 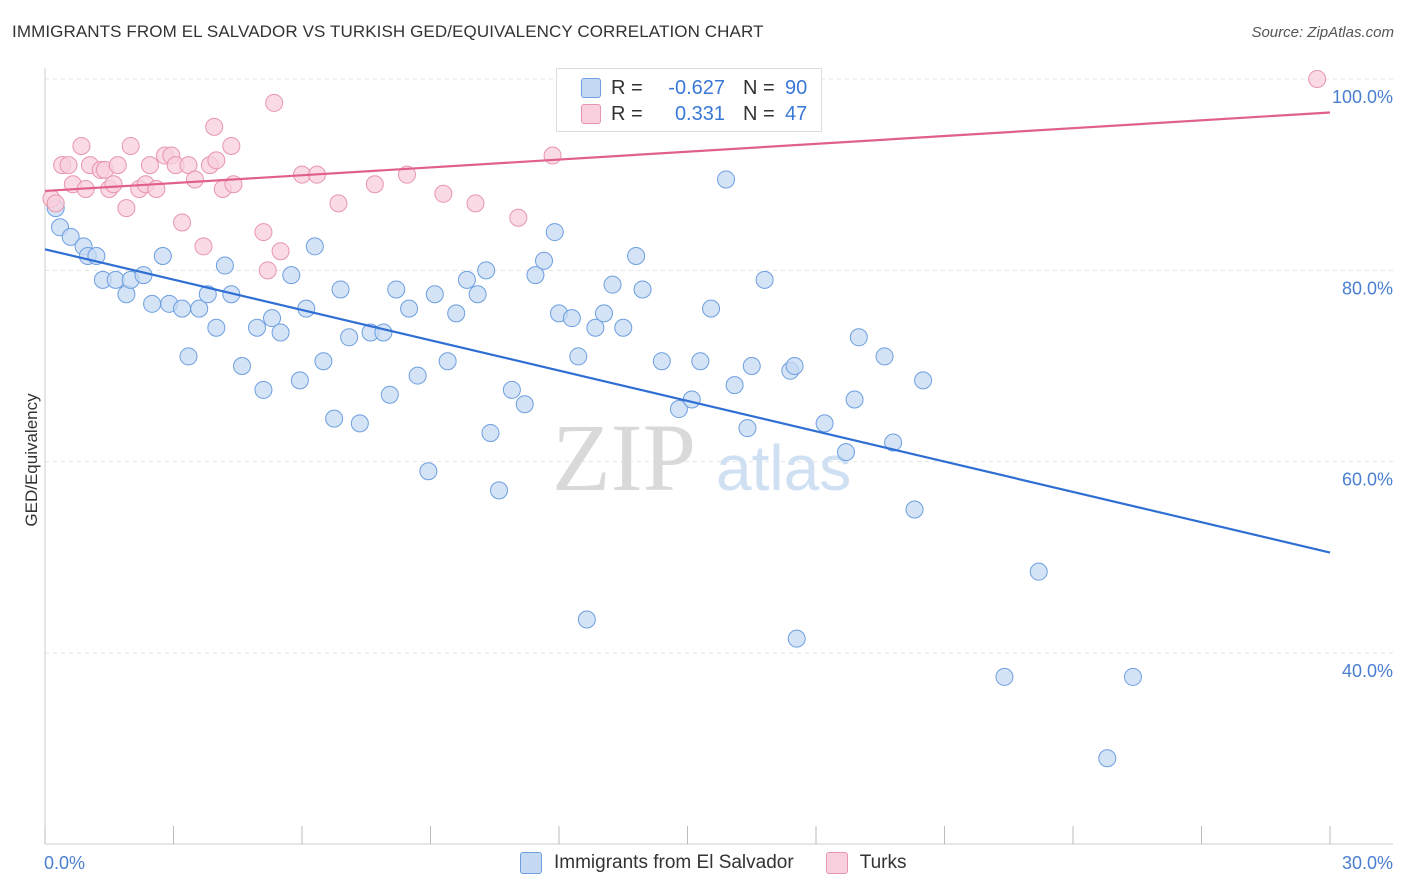 I want to click on y-tick-label: 40.0%, so click(x=1367, y=671).